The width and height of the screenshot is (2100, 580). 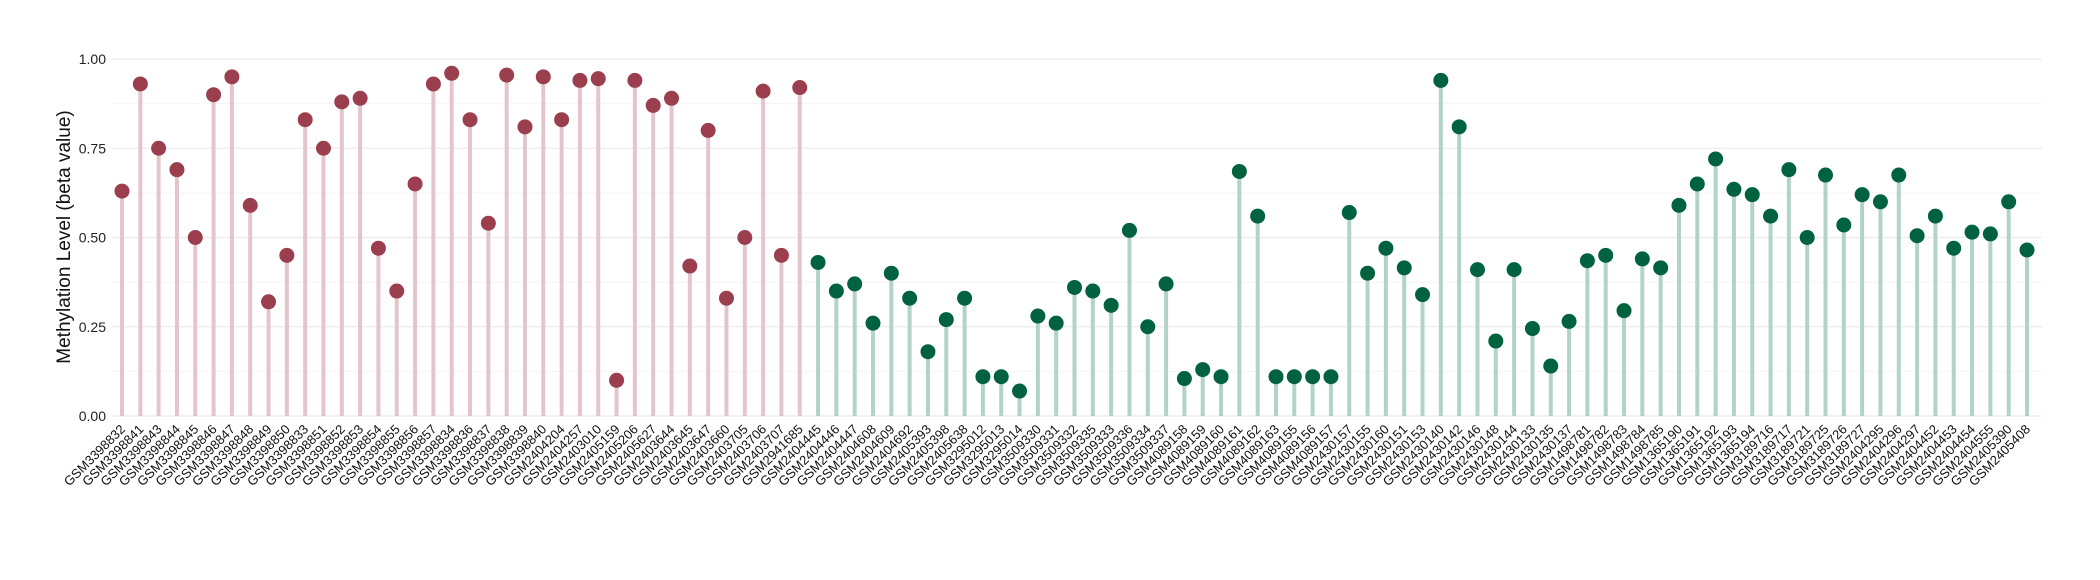 I want to click on y-axis-ticks: 0.00 0.25 0.50 0.75 1.00, so click(x=92, y=237).